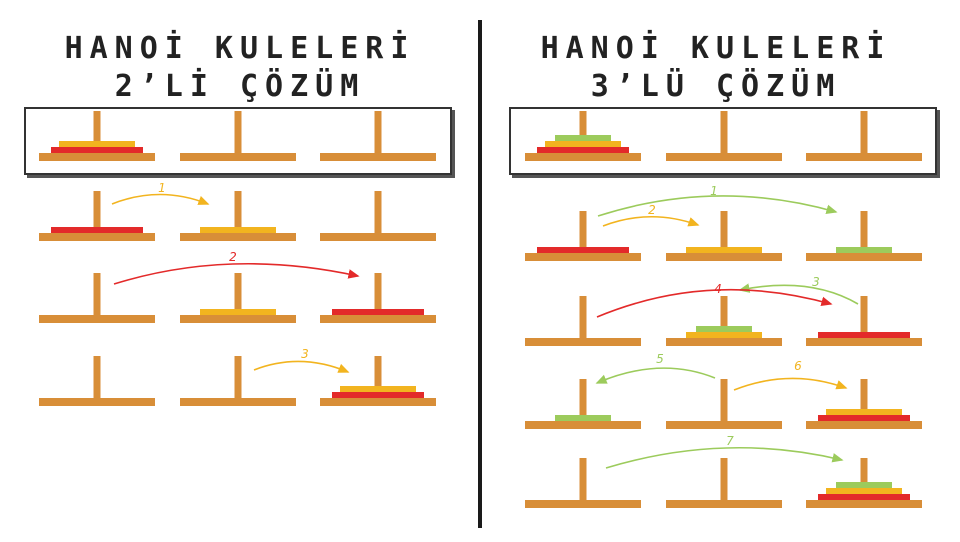  Describe the element at coordinates (798, 366) in the screenshot. I see `right-step6-label: 6` at that location.